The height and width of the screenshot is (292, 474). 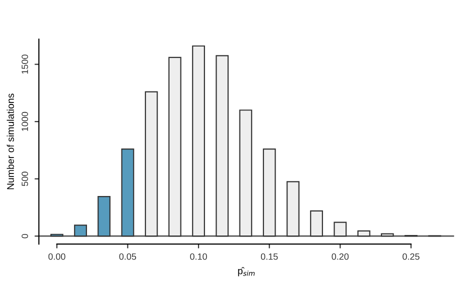 What do you see at coordinates (25, 236) in the screenshot?
I see `y-tick-label: 0` at bounding box center [25, 236].